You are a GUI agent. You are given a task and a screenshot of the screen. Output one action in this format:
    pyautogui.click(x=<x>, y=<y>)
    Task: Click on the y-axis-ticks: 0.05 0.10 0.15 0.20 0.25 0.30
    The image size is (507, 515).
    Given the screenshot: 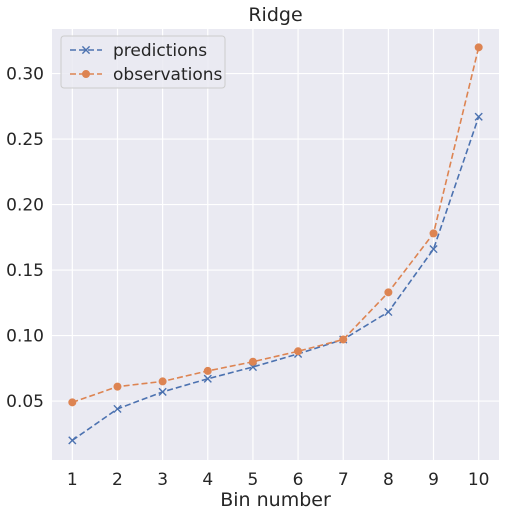 What is the action you would take?
    pyautogui.click(x=25, y=239)
    